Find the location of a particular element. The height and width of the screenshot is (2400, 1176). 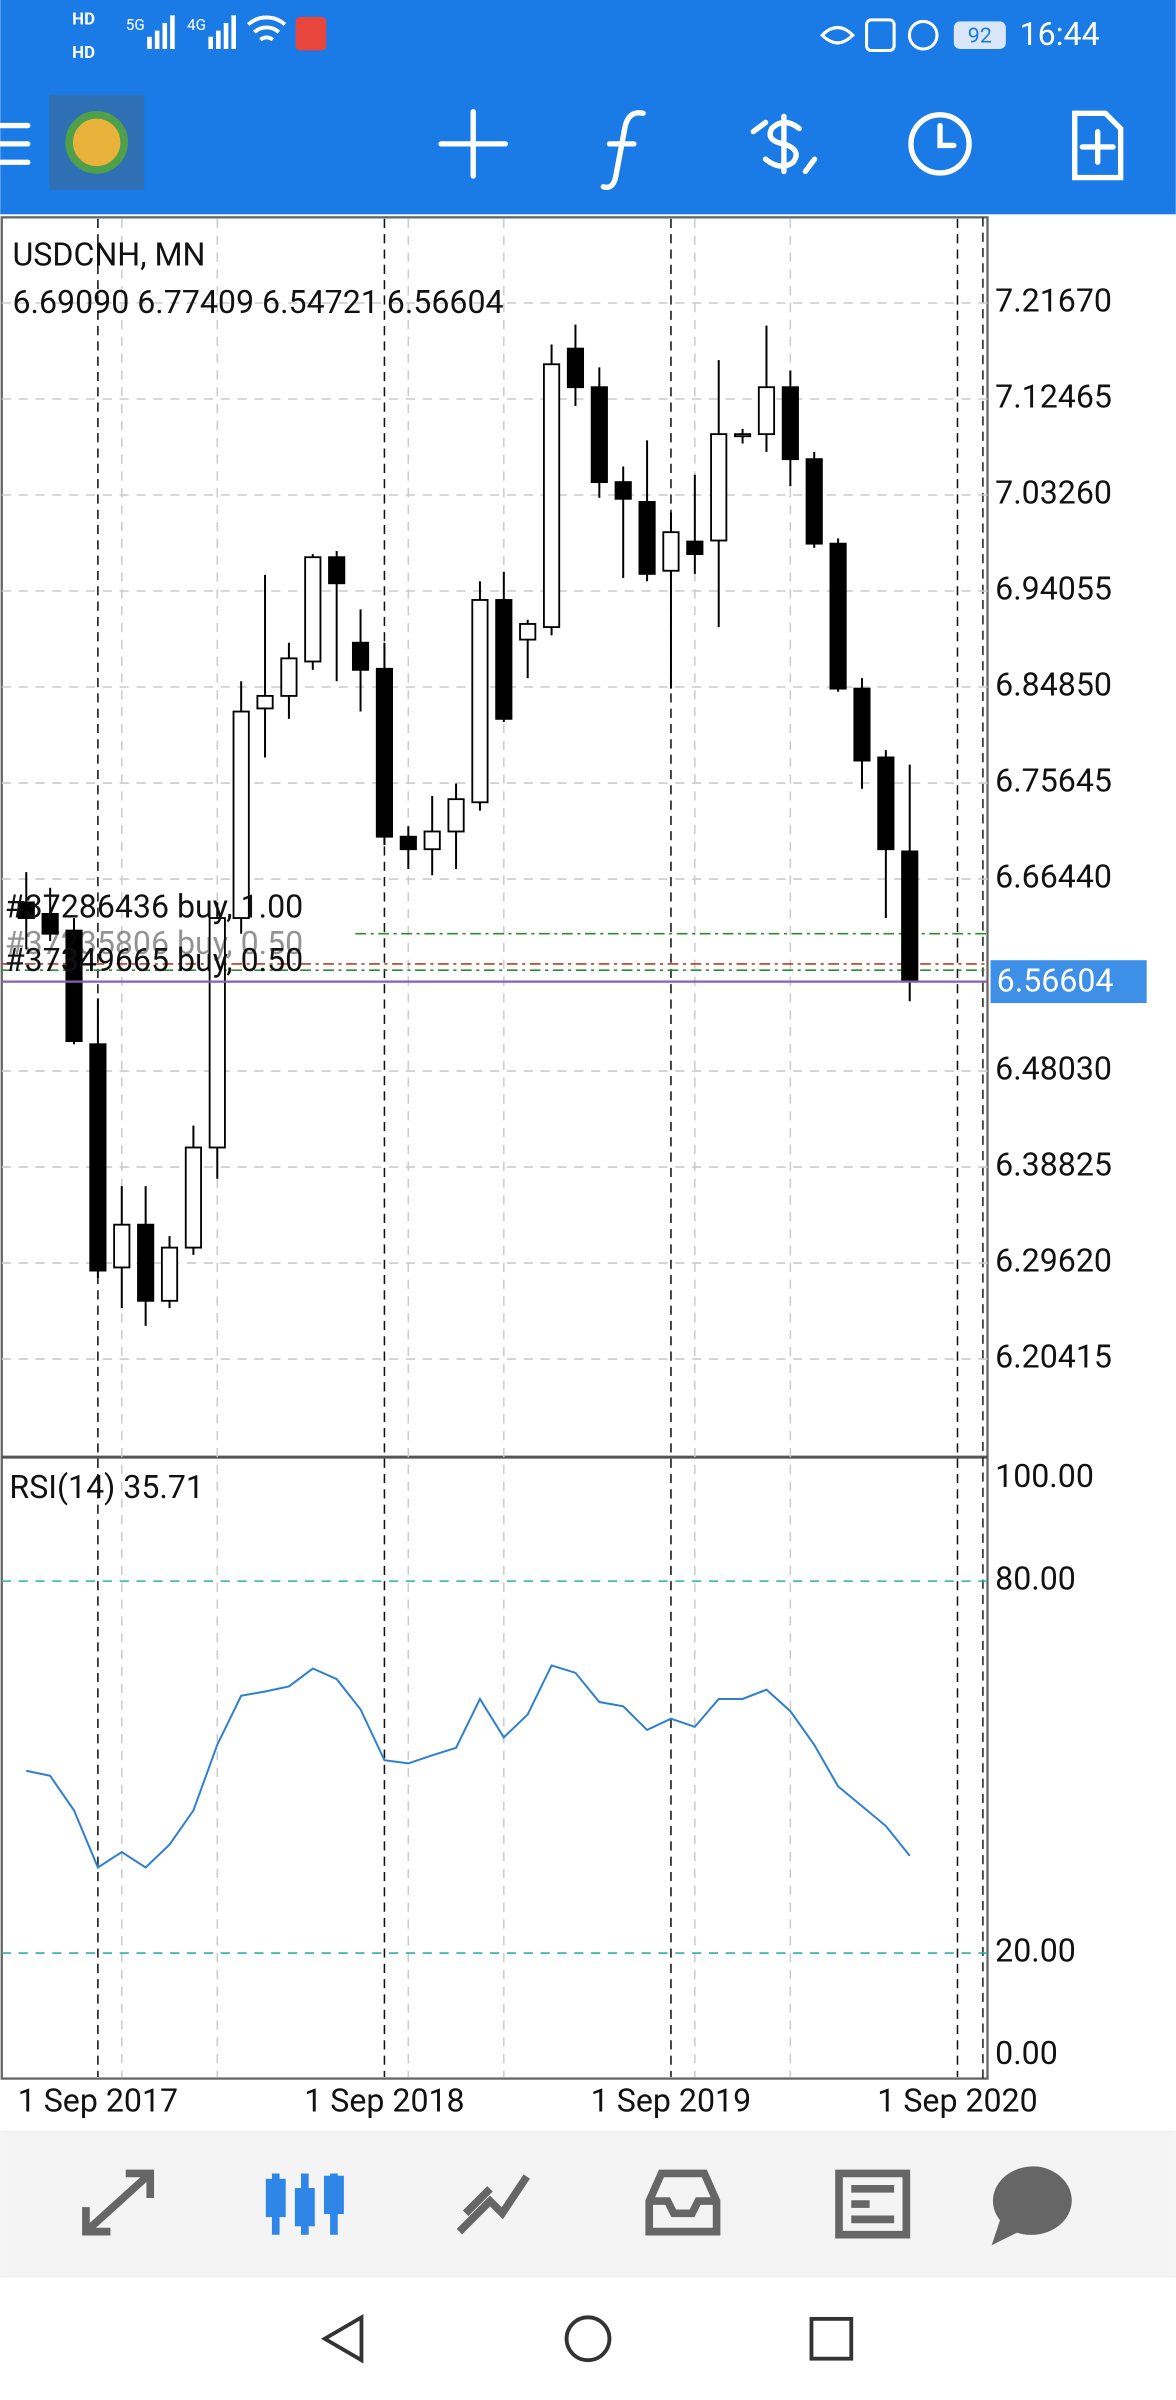

trade-button is located at coordinates (784, 144).